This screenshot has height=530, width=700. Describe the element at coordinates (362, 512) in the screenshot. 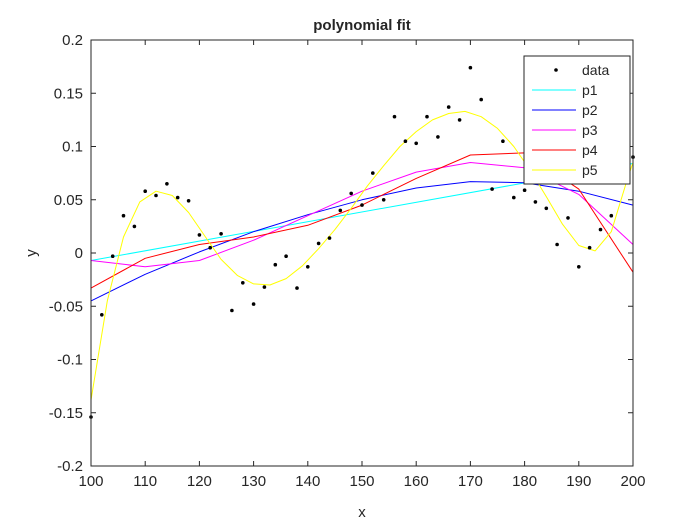

I see `x-axis-label: x` at that location.